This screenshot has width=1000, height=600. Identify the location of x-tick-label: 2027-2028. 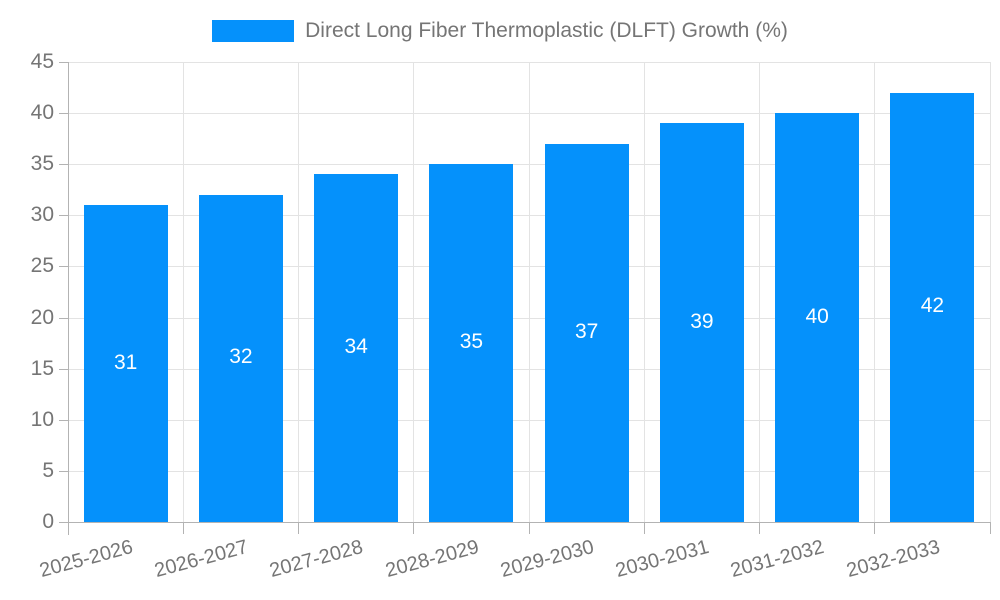
(316, 559).